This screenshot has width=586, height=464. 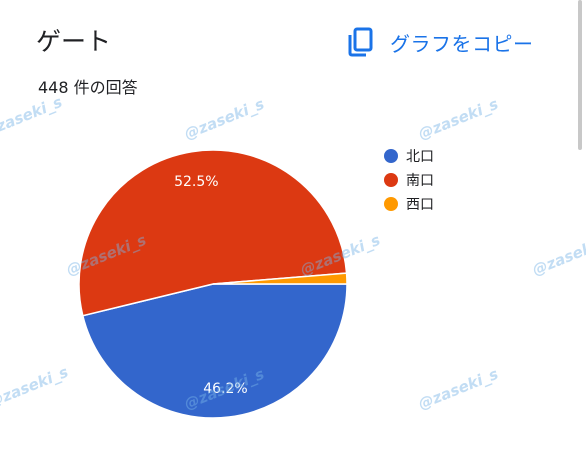 What do you see at coordinates (361, 42) in the screenshot?
I see `copy-icon` at bounding box center [361, 42].